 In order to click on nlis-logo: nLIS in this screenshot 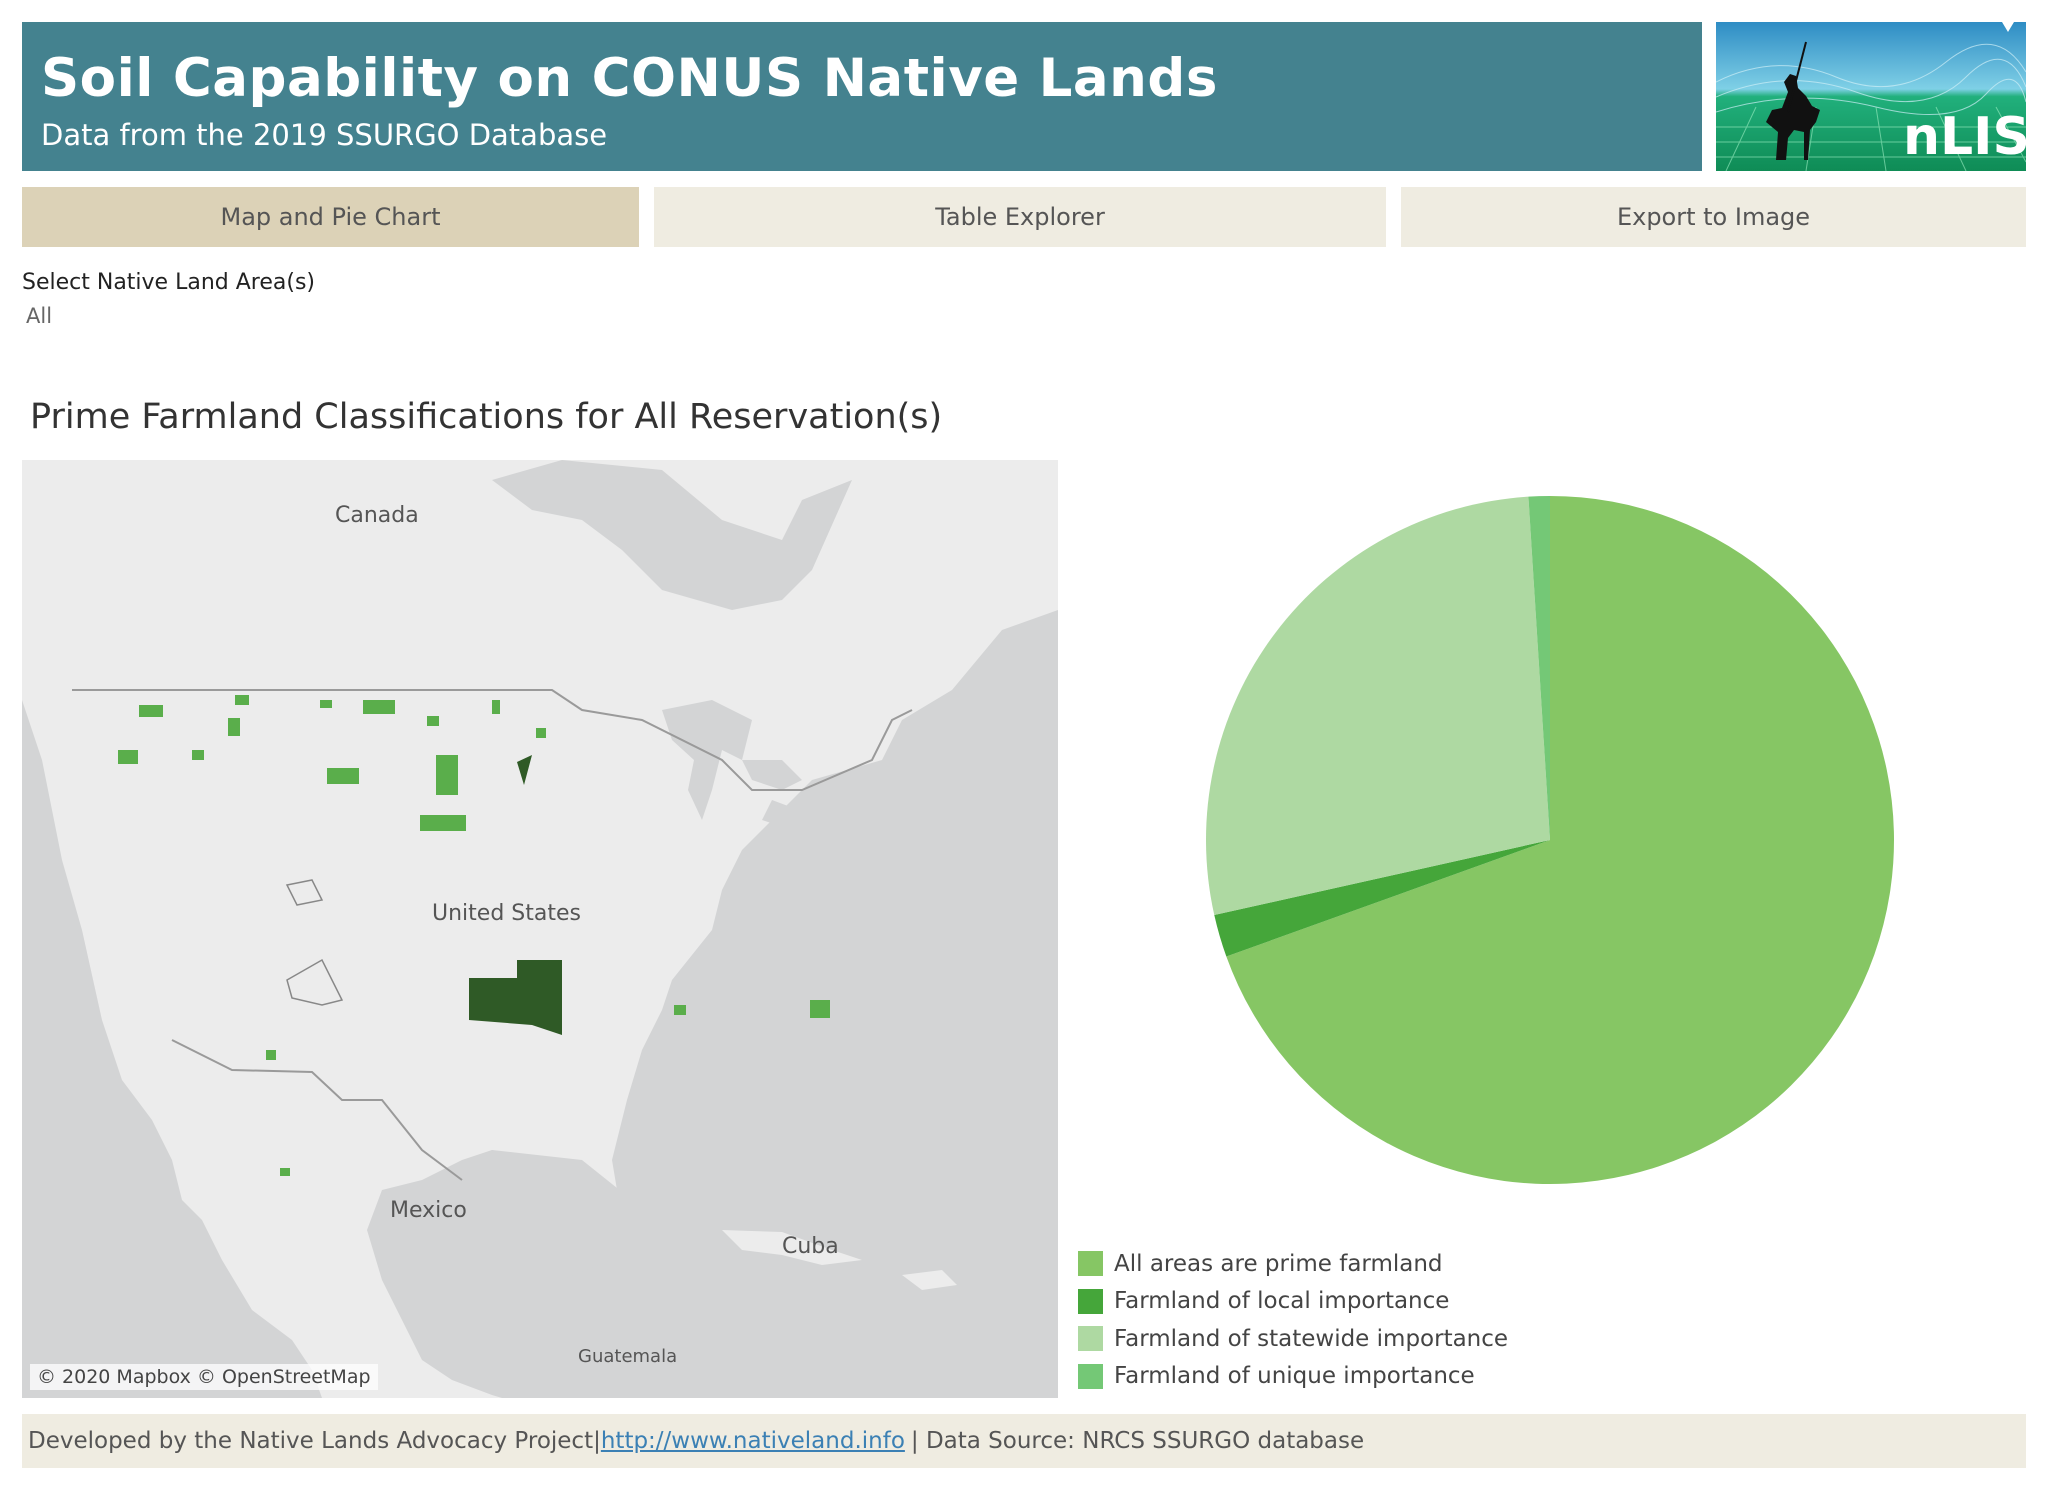, I will do `click(1871, 96)`.